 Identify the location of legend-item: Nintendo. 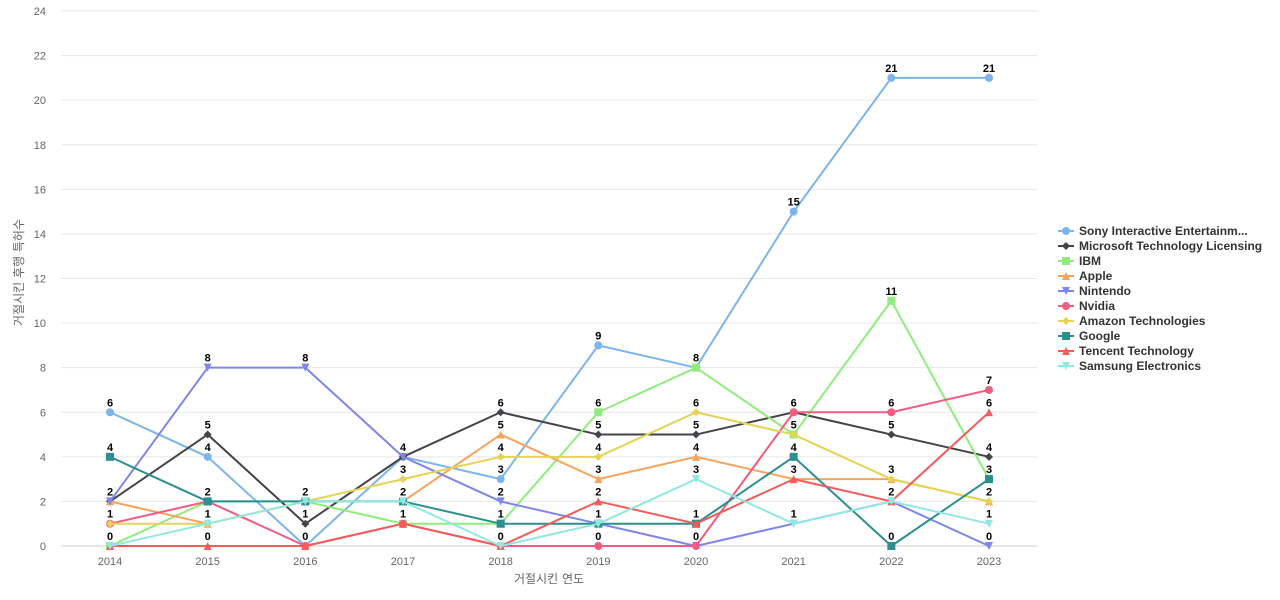
(1094, 291).